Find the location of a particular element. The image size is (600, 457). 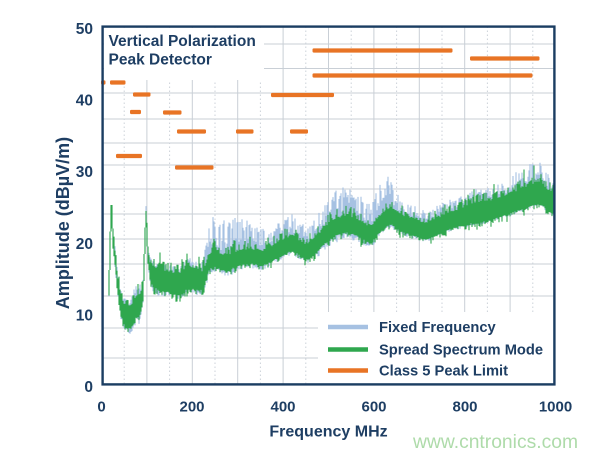

svg-text: Fixed Frequency is located at coordinates (438, 328).